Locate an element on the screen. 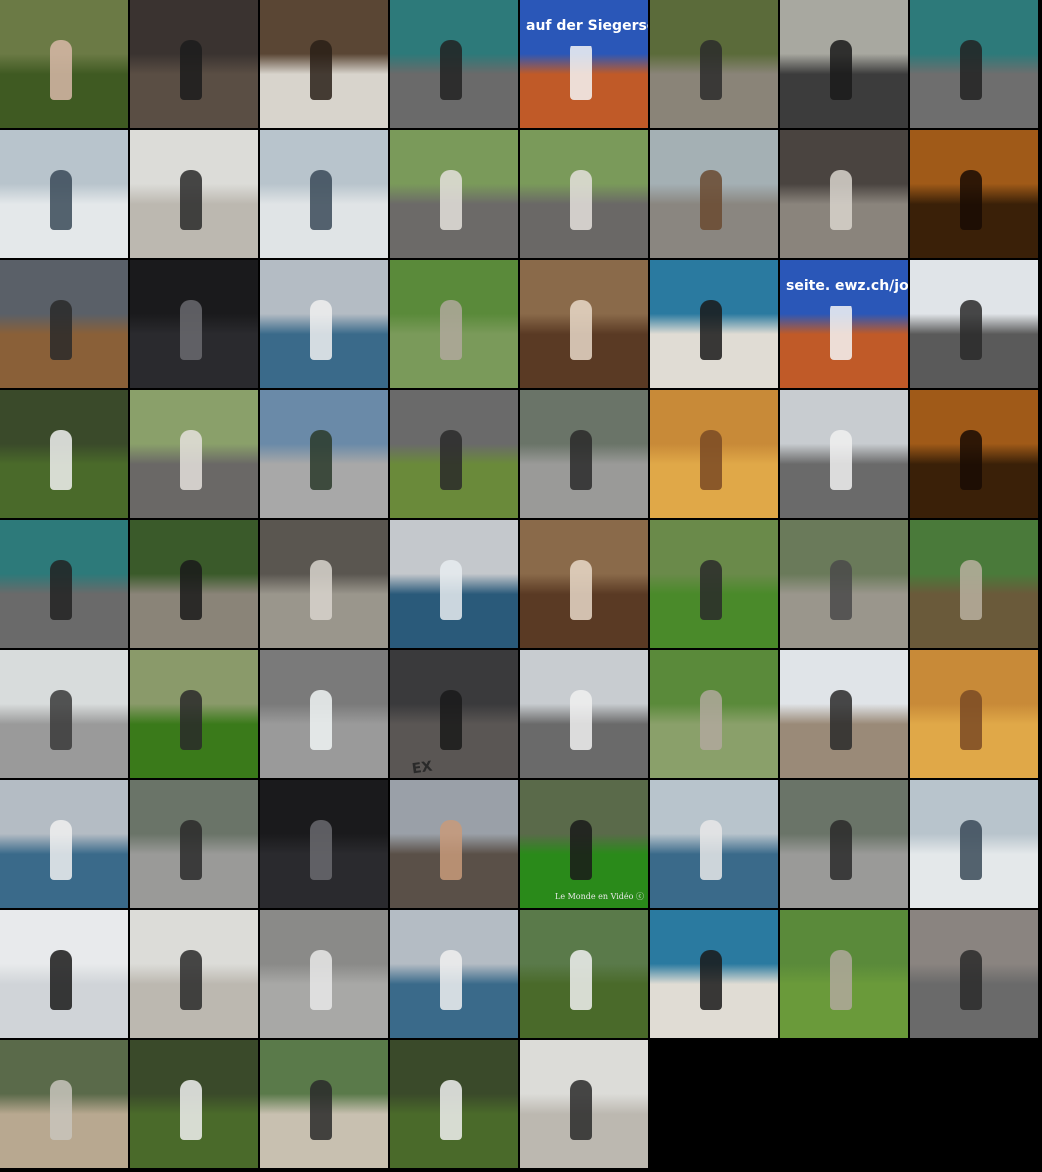 This screenshot has height=1172, width=1042. thumb-kitesurfer-beach is located at coordinates (714, 324).